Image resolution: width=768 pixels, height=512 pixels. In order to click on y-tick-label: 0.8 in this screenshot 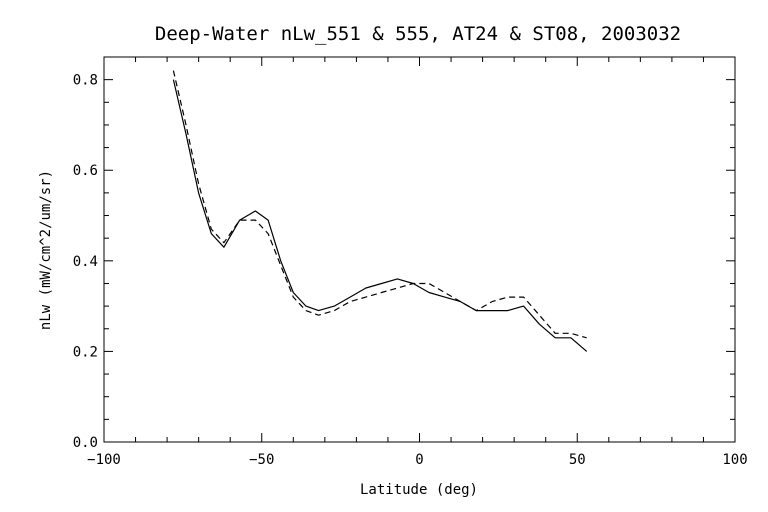, I will do `click(85, 81)`.